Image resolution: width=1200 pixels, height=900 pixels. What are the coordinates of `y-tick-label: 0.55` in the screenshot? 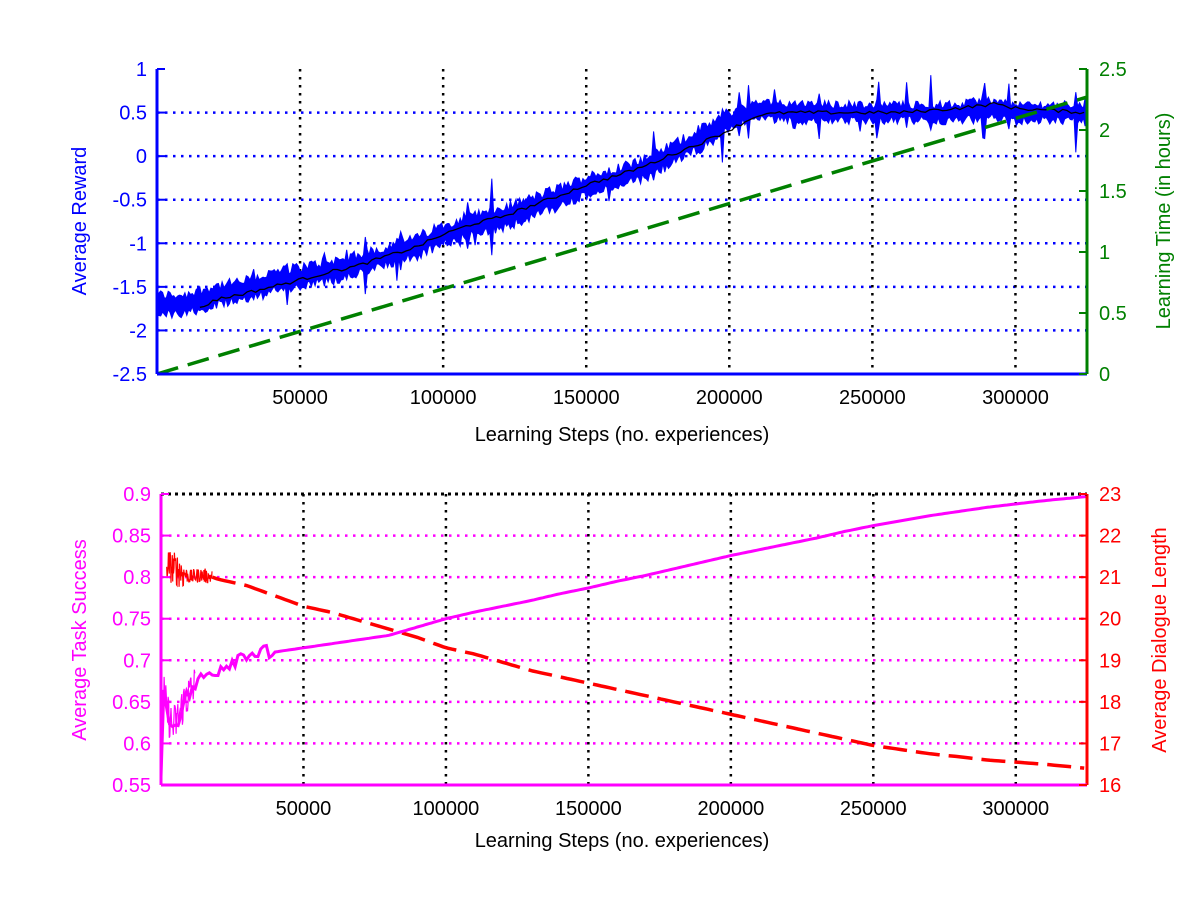 It's located at (131, 786).